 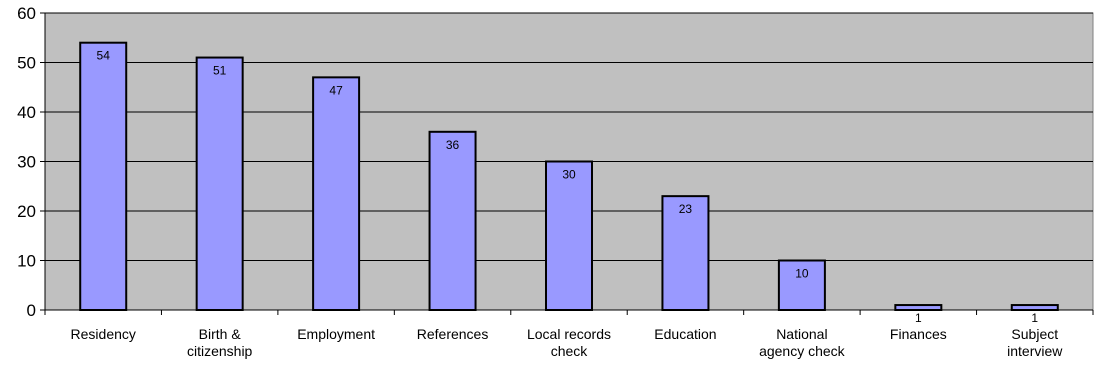 What do you see at coordinates (453, 334) in the screenshot?
I see `x-tick-label: References` at bounding box center [453, 334].